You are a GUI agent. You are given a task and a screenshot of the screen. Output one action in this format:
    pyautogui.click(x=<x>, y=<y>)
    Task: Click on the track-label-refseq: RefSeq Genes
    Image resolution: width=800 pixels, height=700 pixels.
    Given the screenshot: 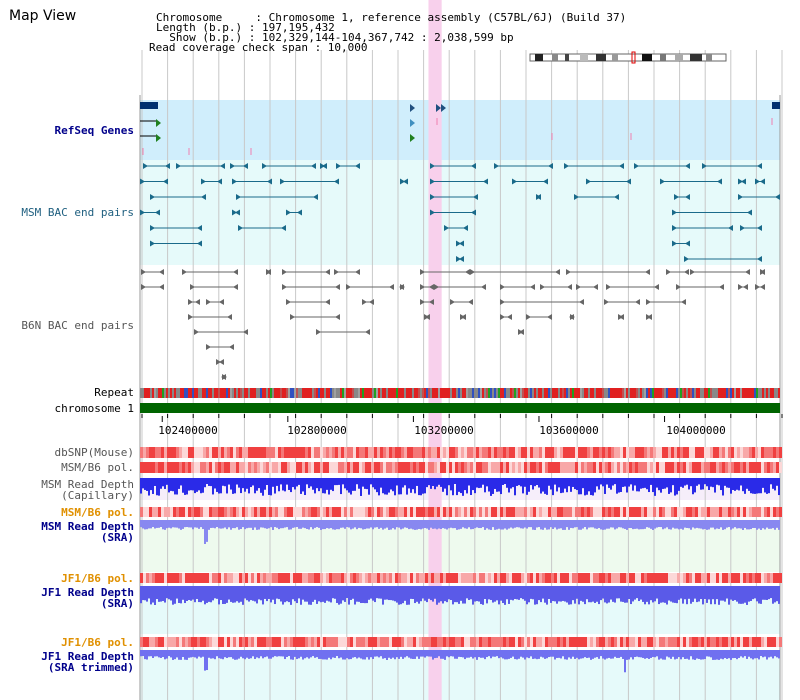 What is the action you would take?
    pyautogui.click(x=94, y=130)
    